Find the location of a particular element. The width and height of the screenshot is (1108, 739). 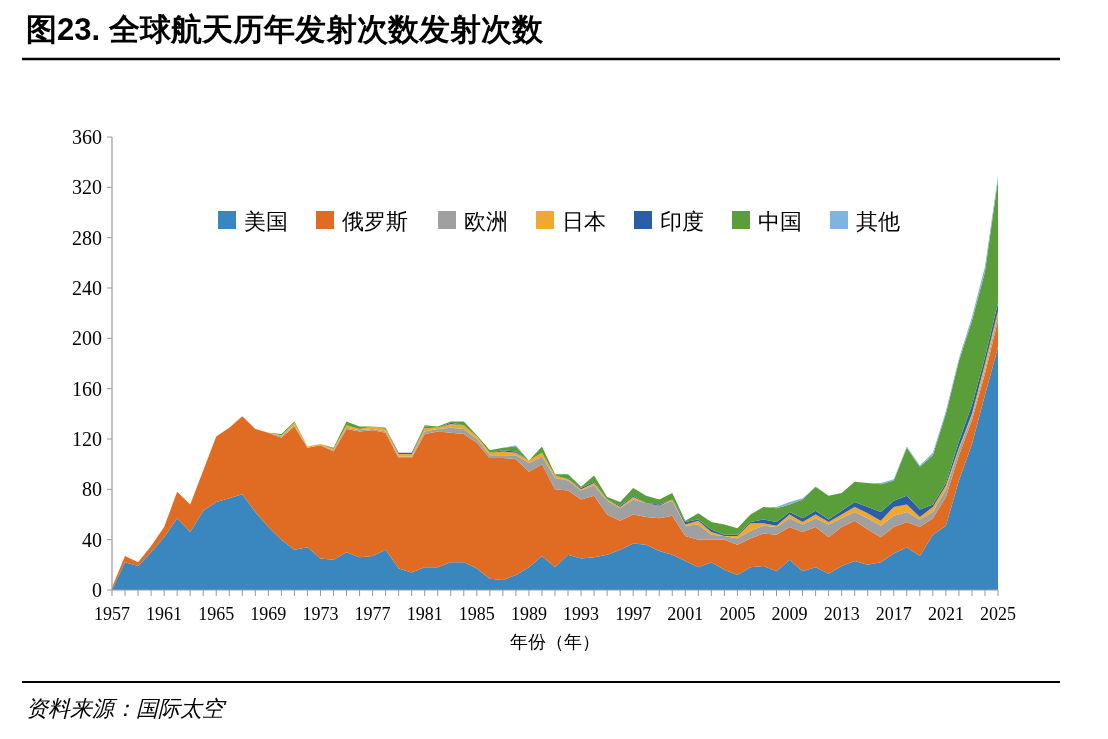

y-tick-label: 200 is located at coordinates (87, 338).